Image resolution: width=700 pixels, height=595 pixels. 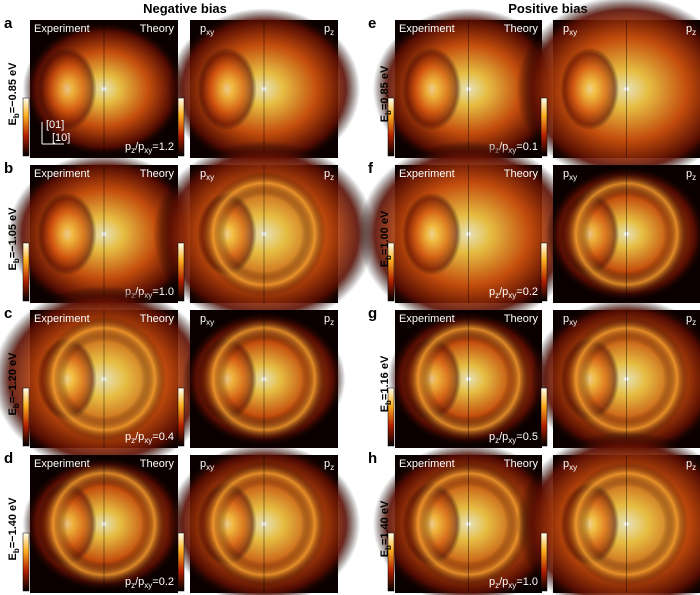 What do you see at coordinates (13, 84) in the screenshot?
I see `text-part: −0.85 eV` at bounding box center [13, 84].